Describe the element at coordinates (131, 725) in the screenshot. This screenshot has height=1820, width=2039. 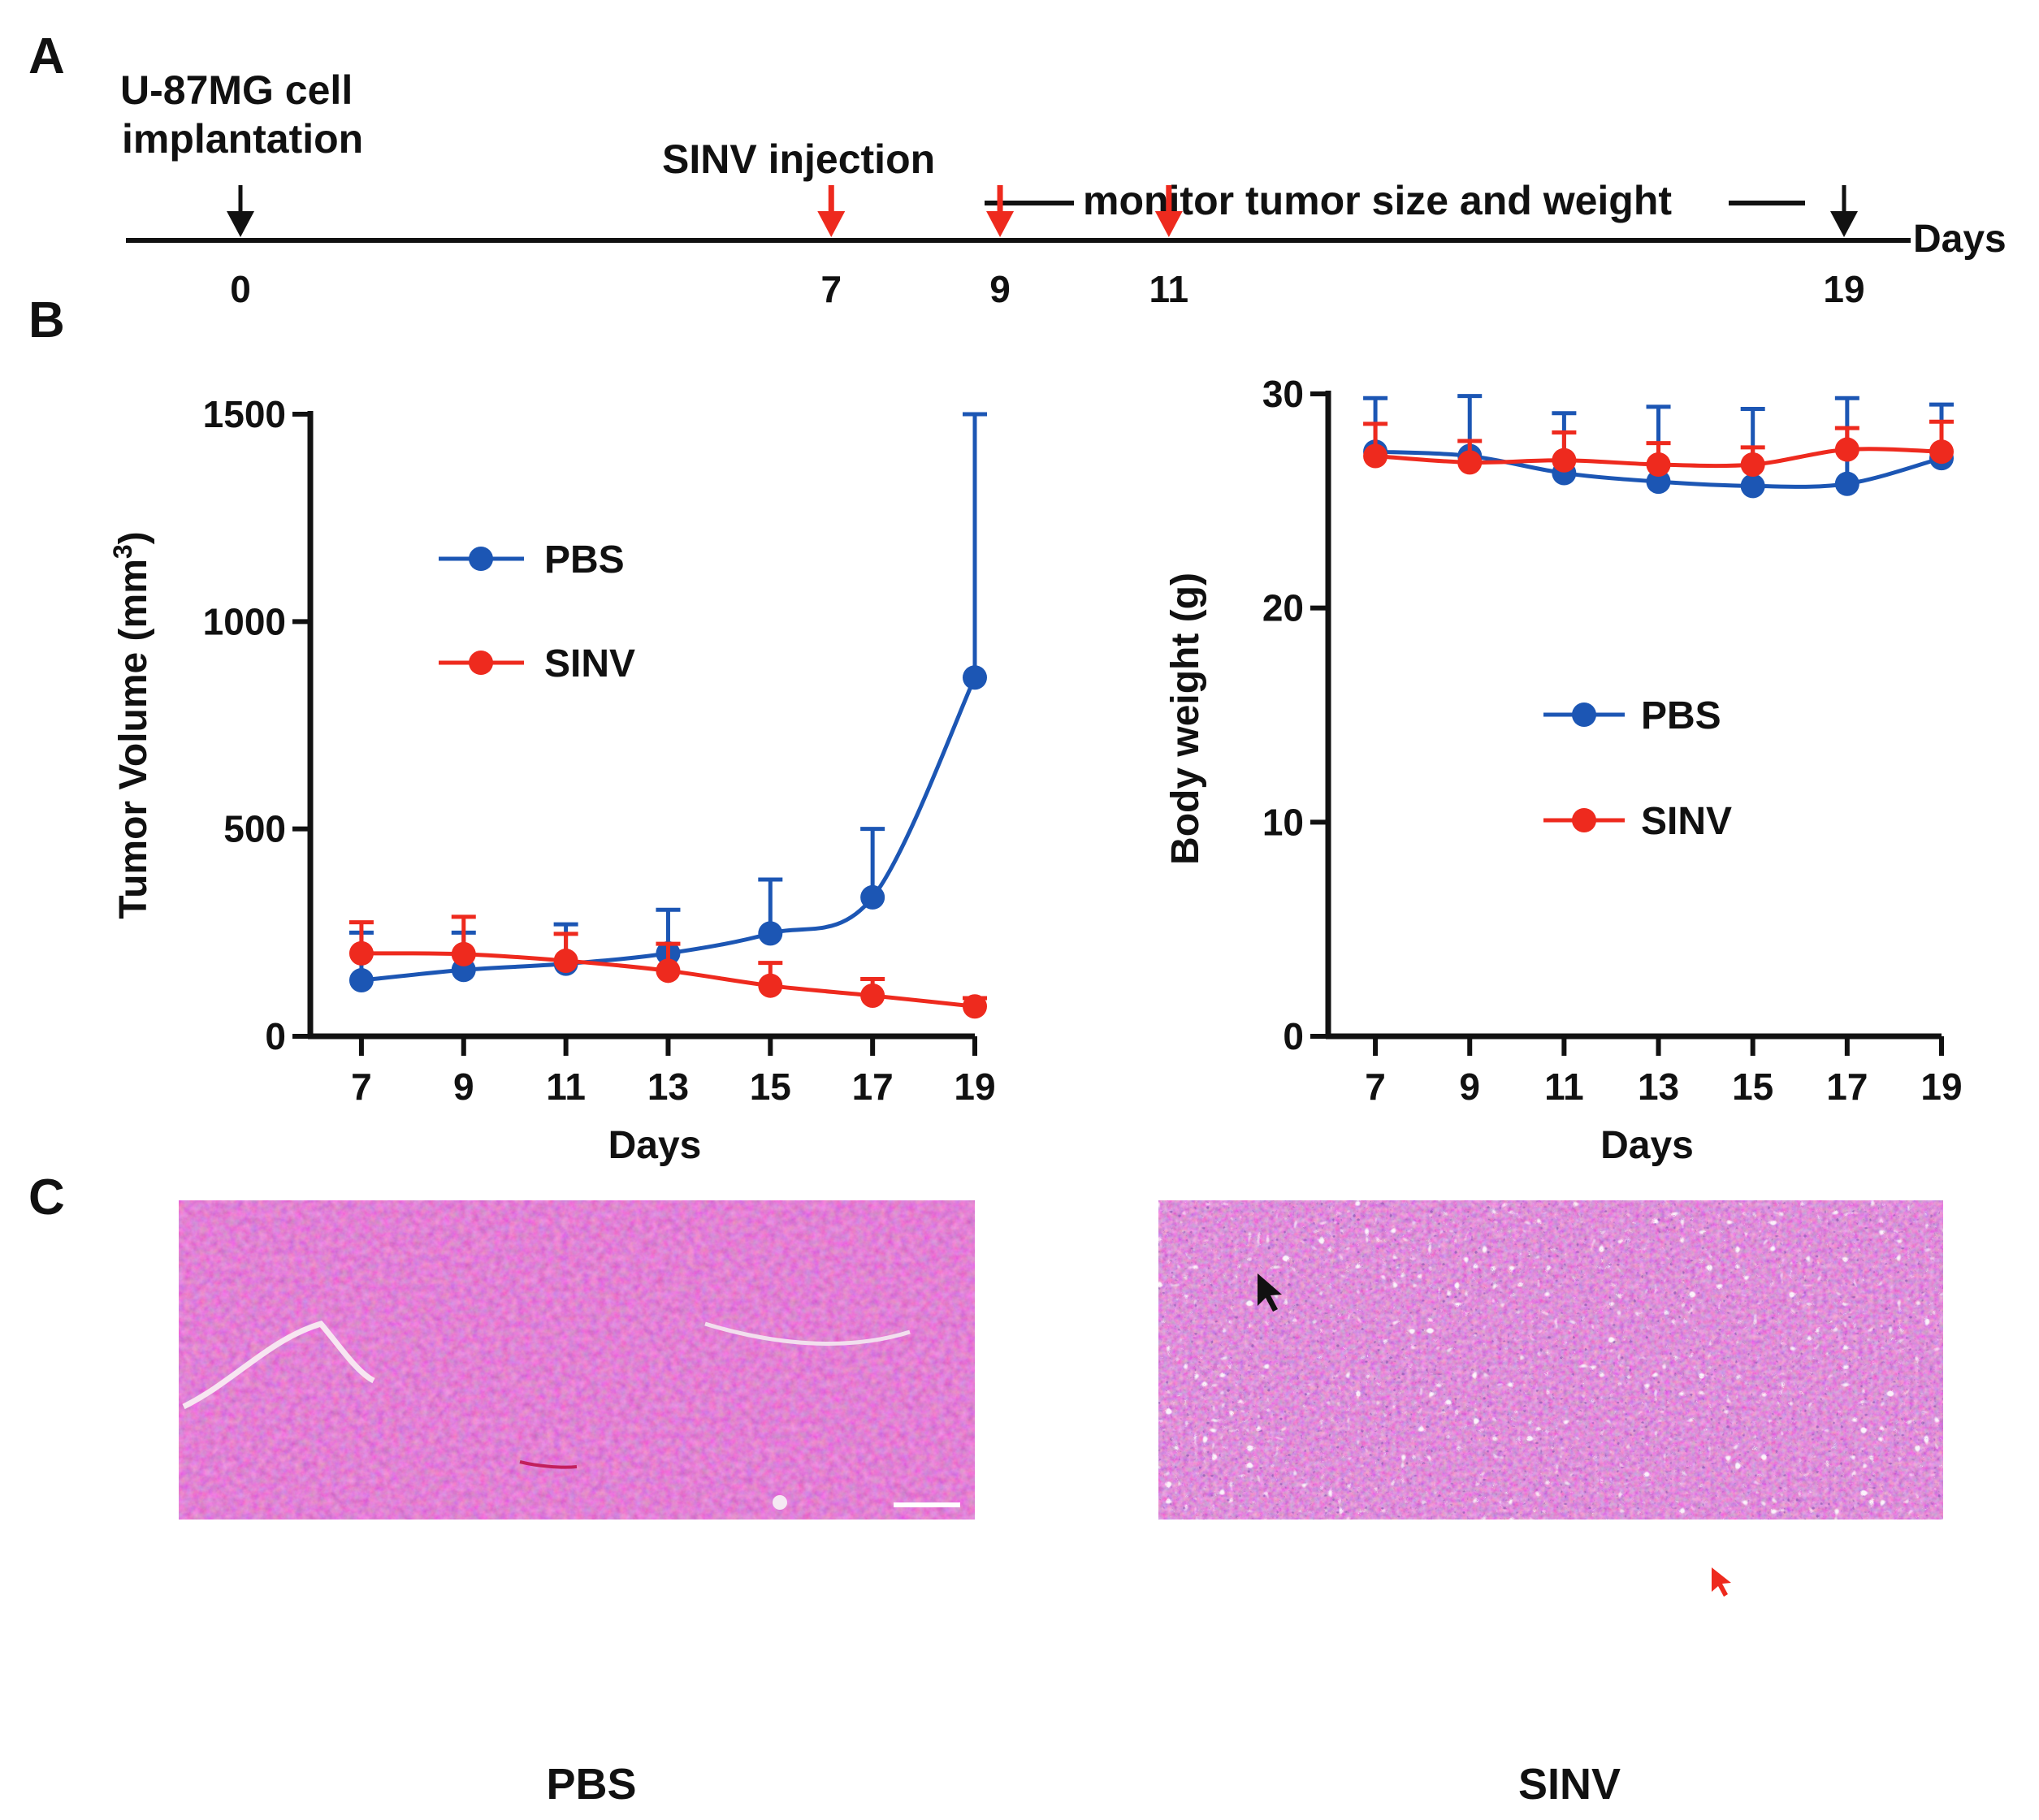
I see `y-axis-title: Tumor Volume (mm3)` at that location.